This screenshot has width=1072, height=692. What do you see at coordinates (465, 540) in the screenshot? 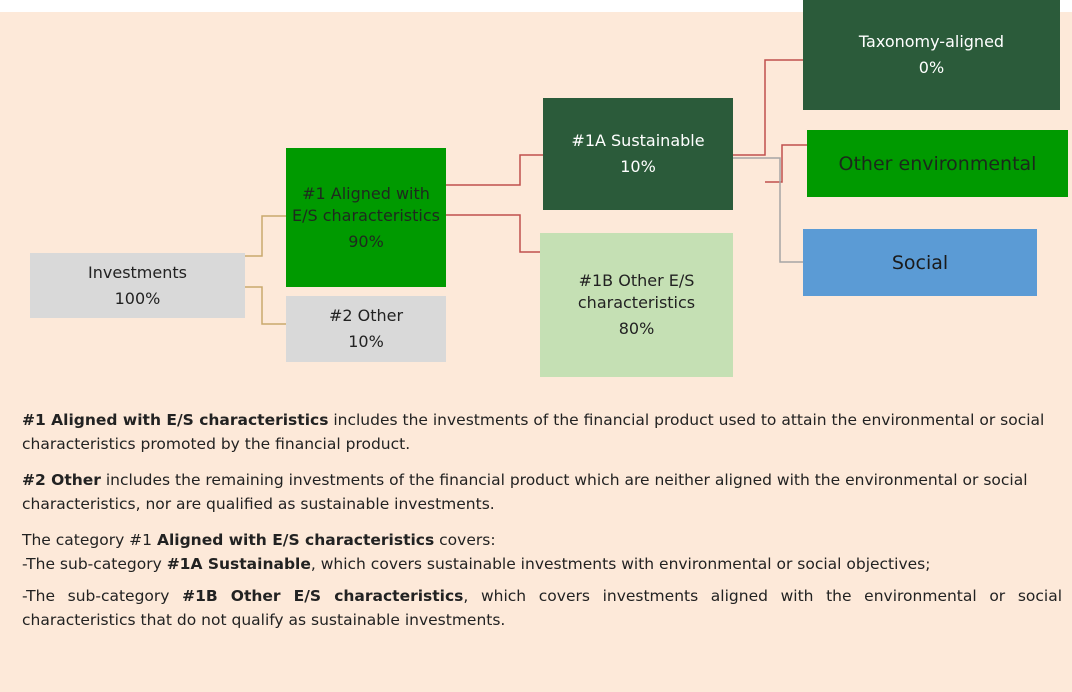
I see `text-run: covers:` at bounding box center [465, 540].